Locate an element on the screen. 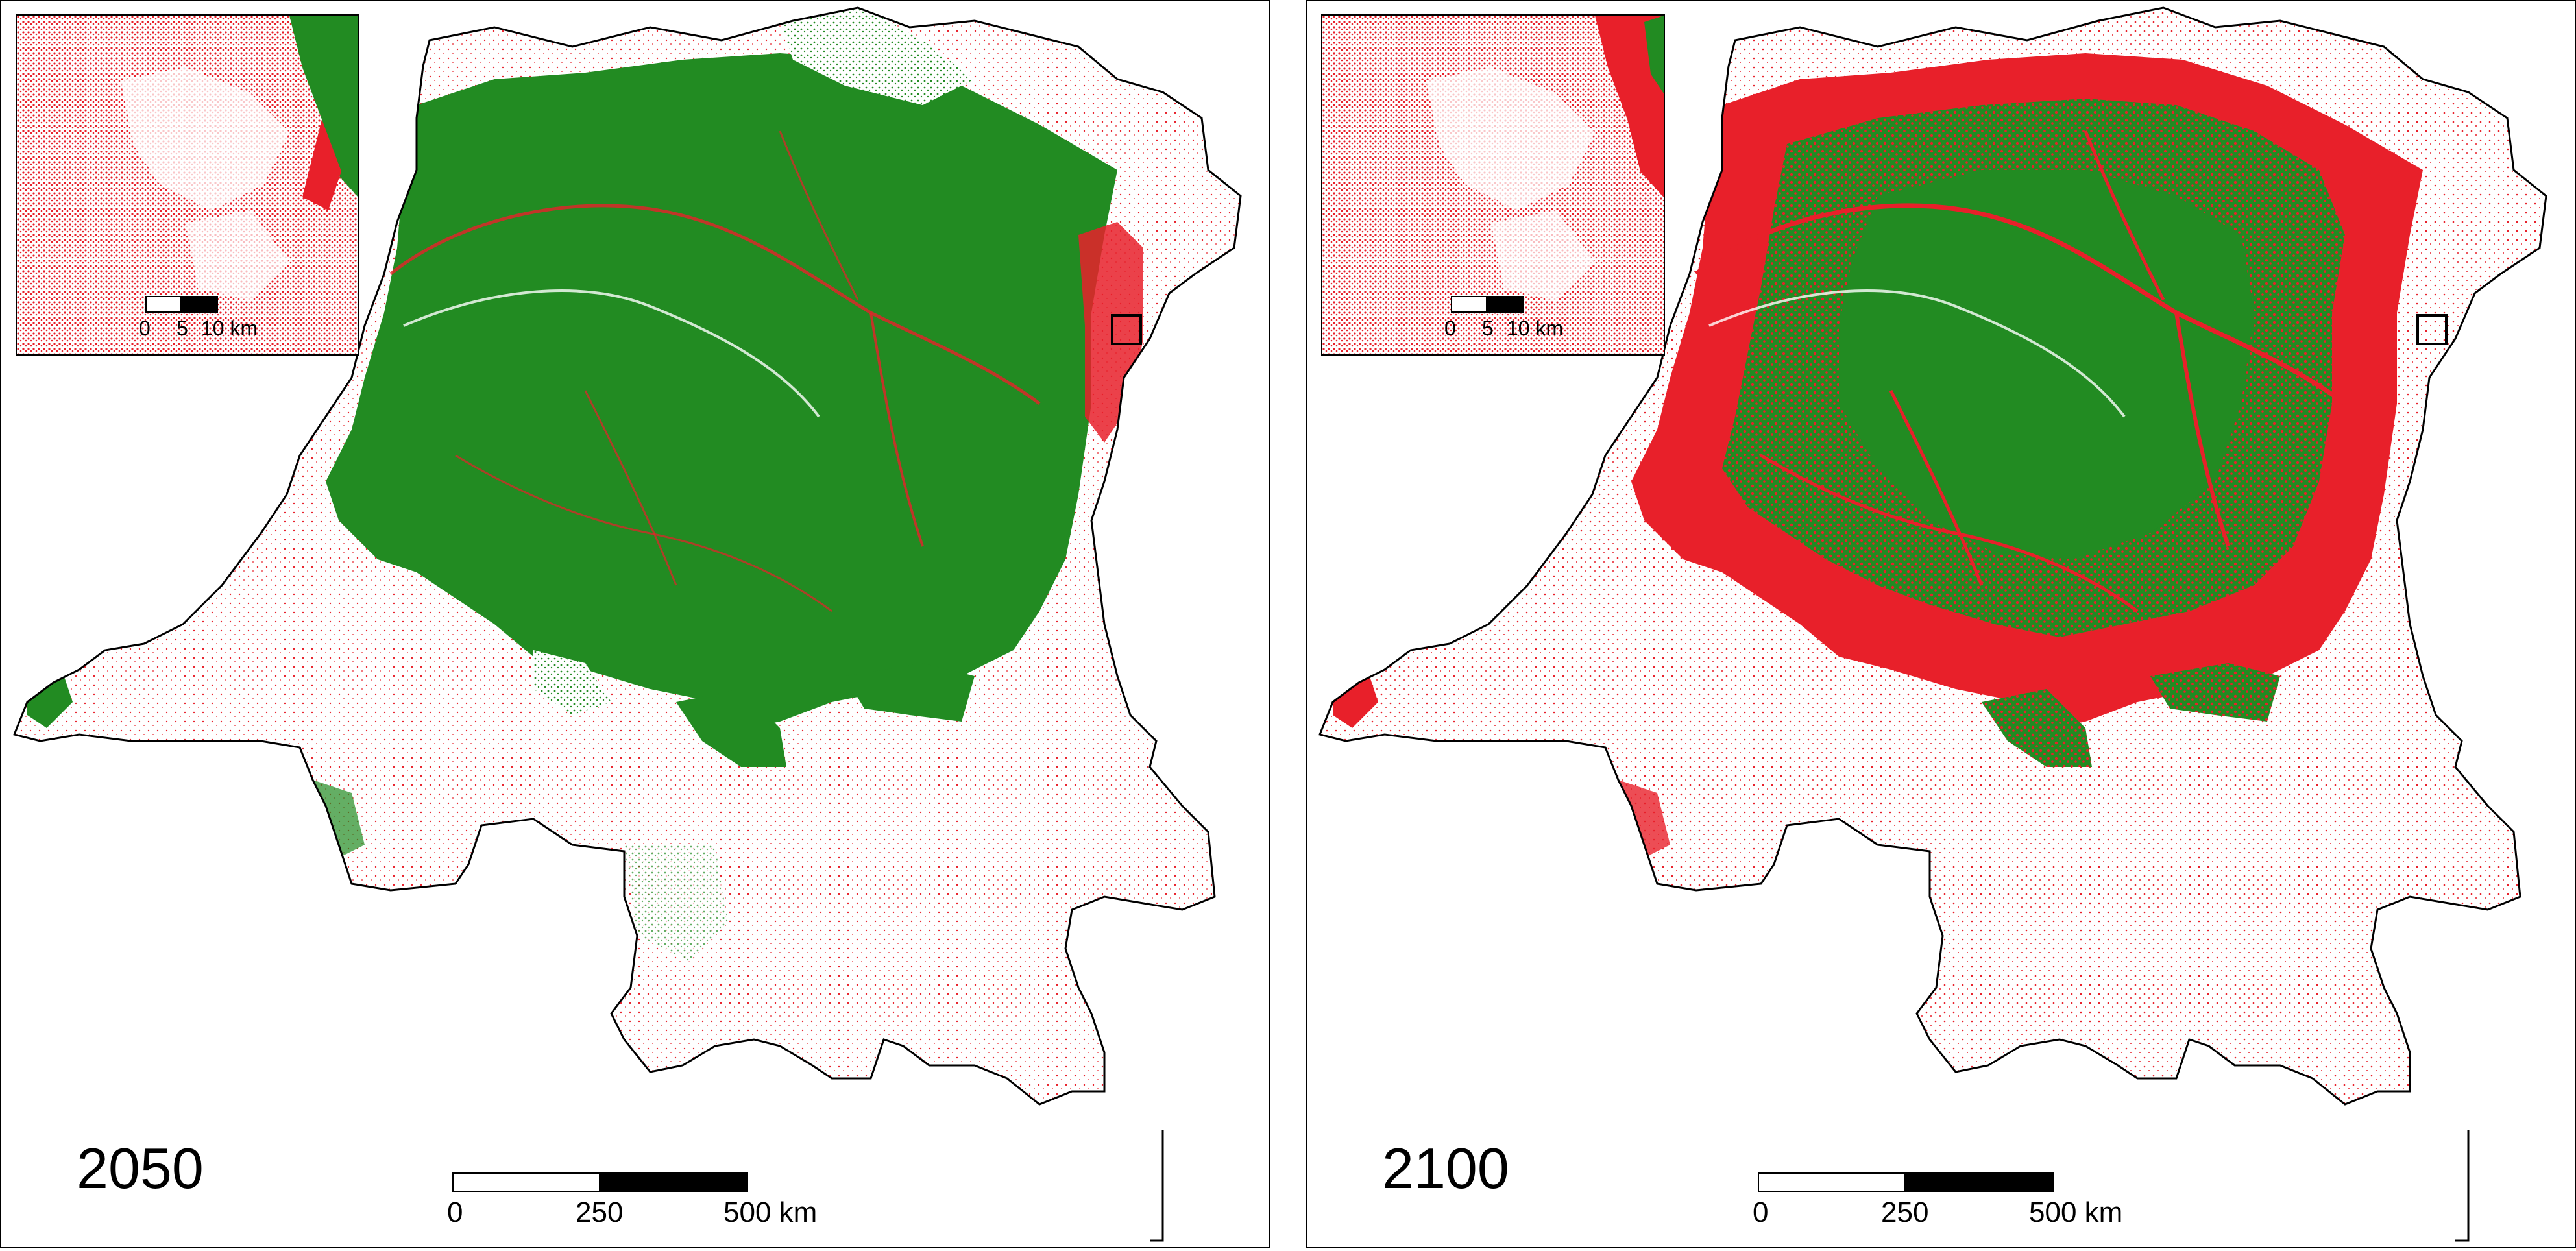 The height and width of the screenshot is (1251, 2576). year-label: 2050 is located at coordinates (140, 1168).